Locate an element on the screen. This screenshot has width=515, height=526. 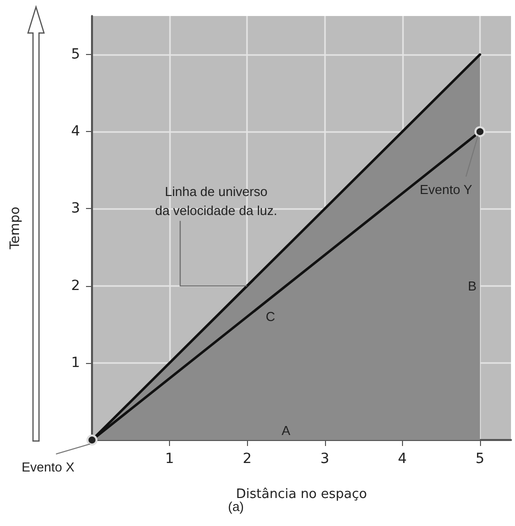
y-tick-label: 4 is located at coordinates (75, 132).